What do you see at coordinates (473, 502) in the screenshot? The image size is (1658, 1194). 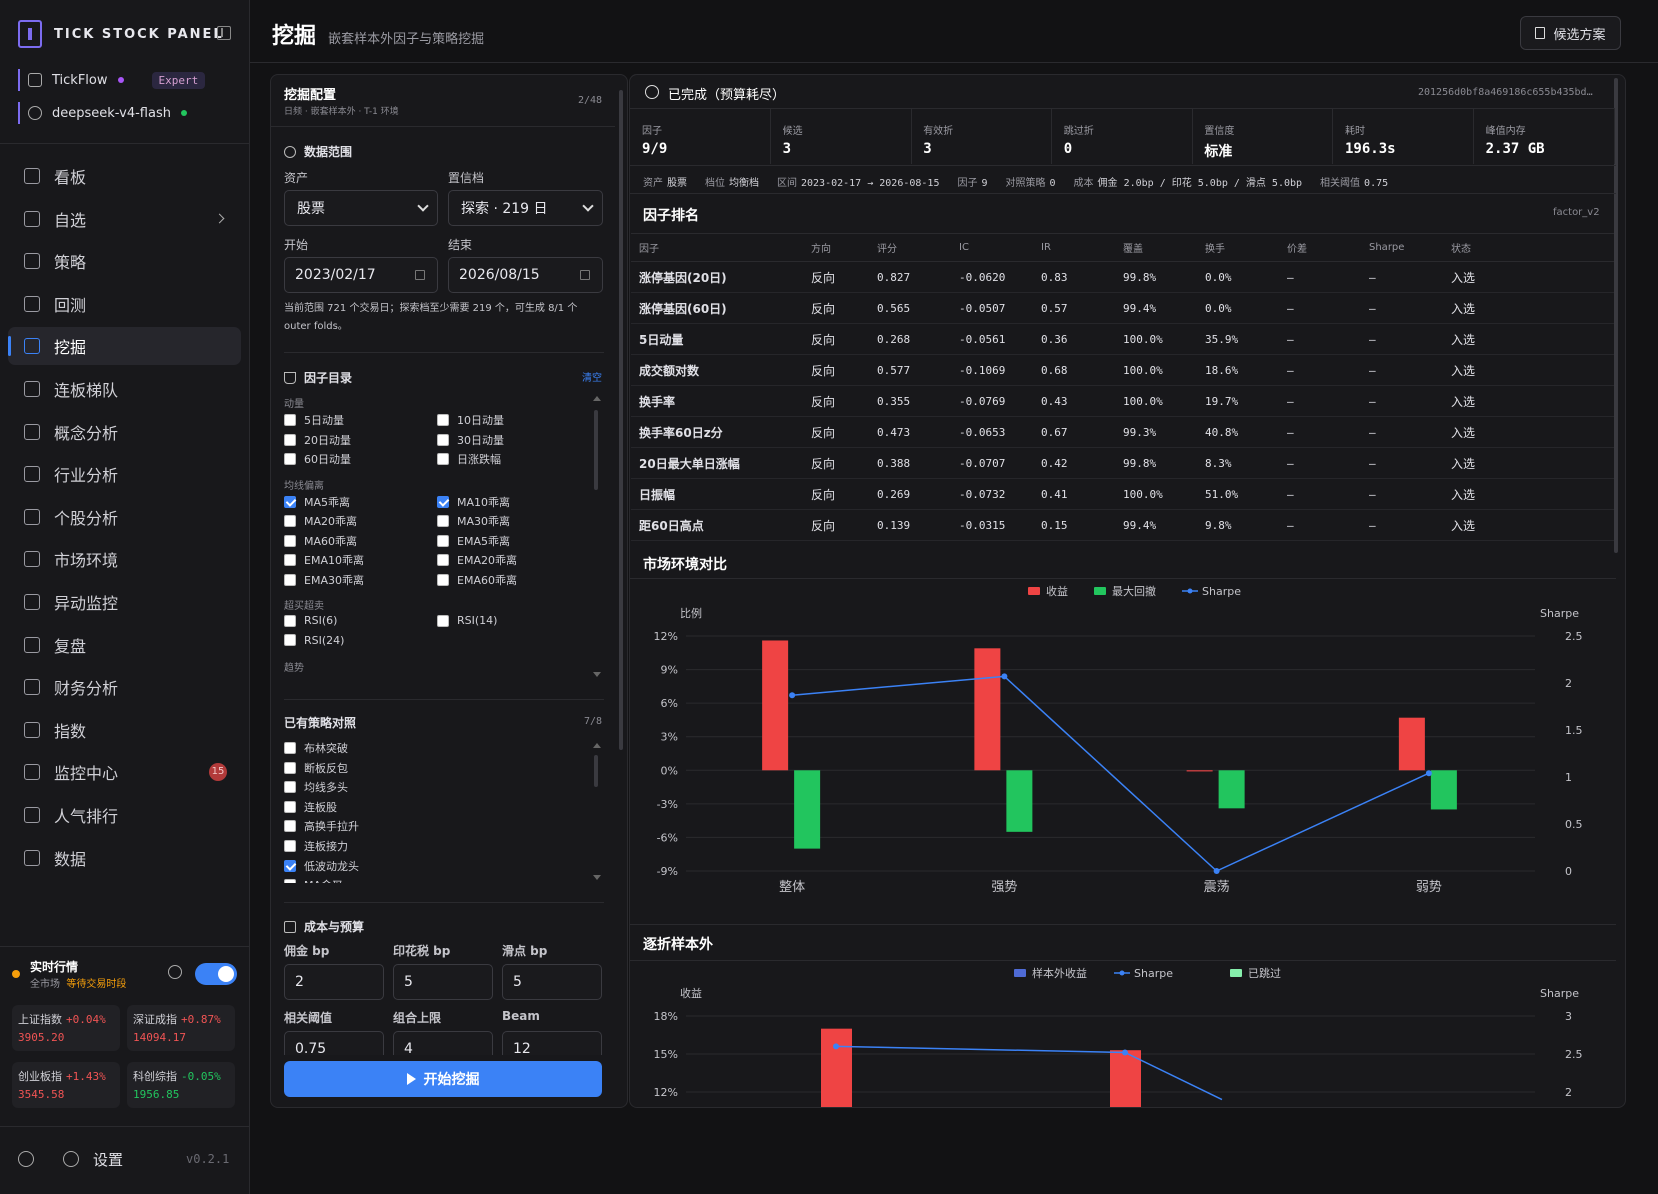 I see `factor-checkbox: MA10乖离` at bounding box center [473, 502].